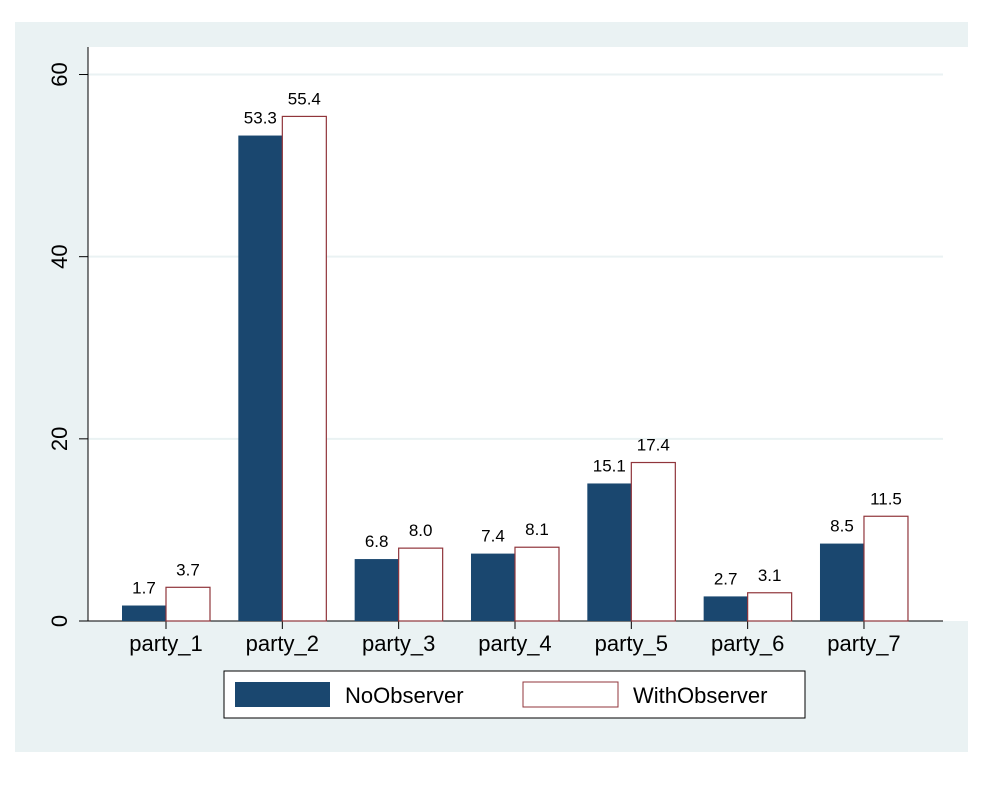 The width and height of the screenshot is (986, 790). Describe the element at coordinates (304, 98) in the screenshot. I see `data-label: 55.4` at that location.